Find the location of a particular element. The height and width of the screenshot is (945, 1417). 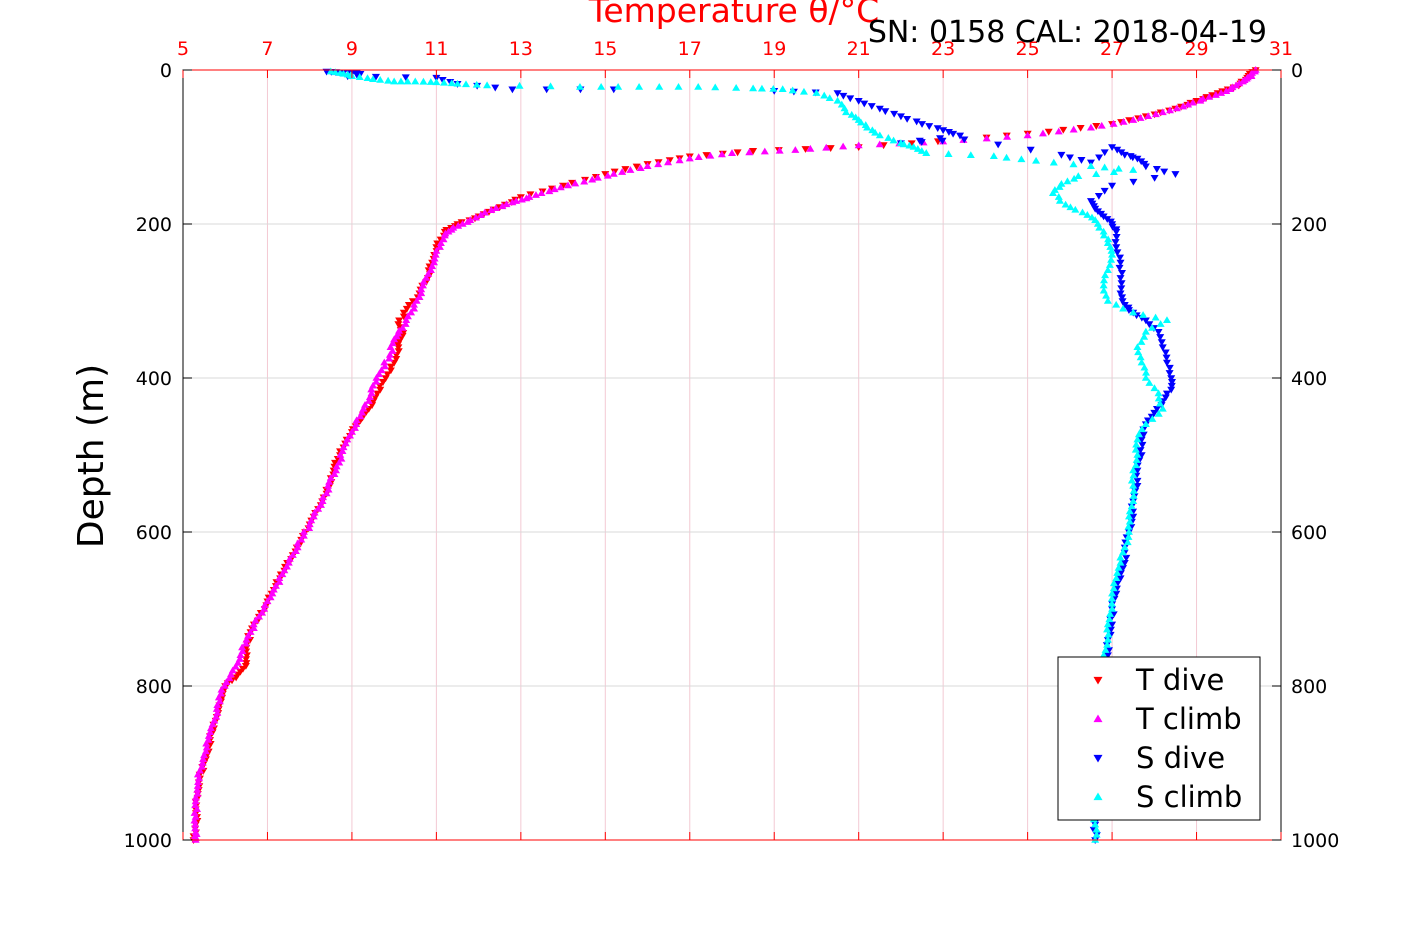

x-tick-label: 11 is located at coordinates (436, 49).